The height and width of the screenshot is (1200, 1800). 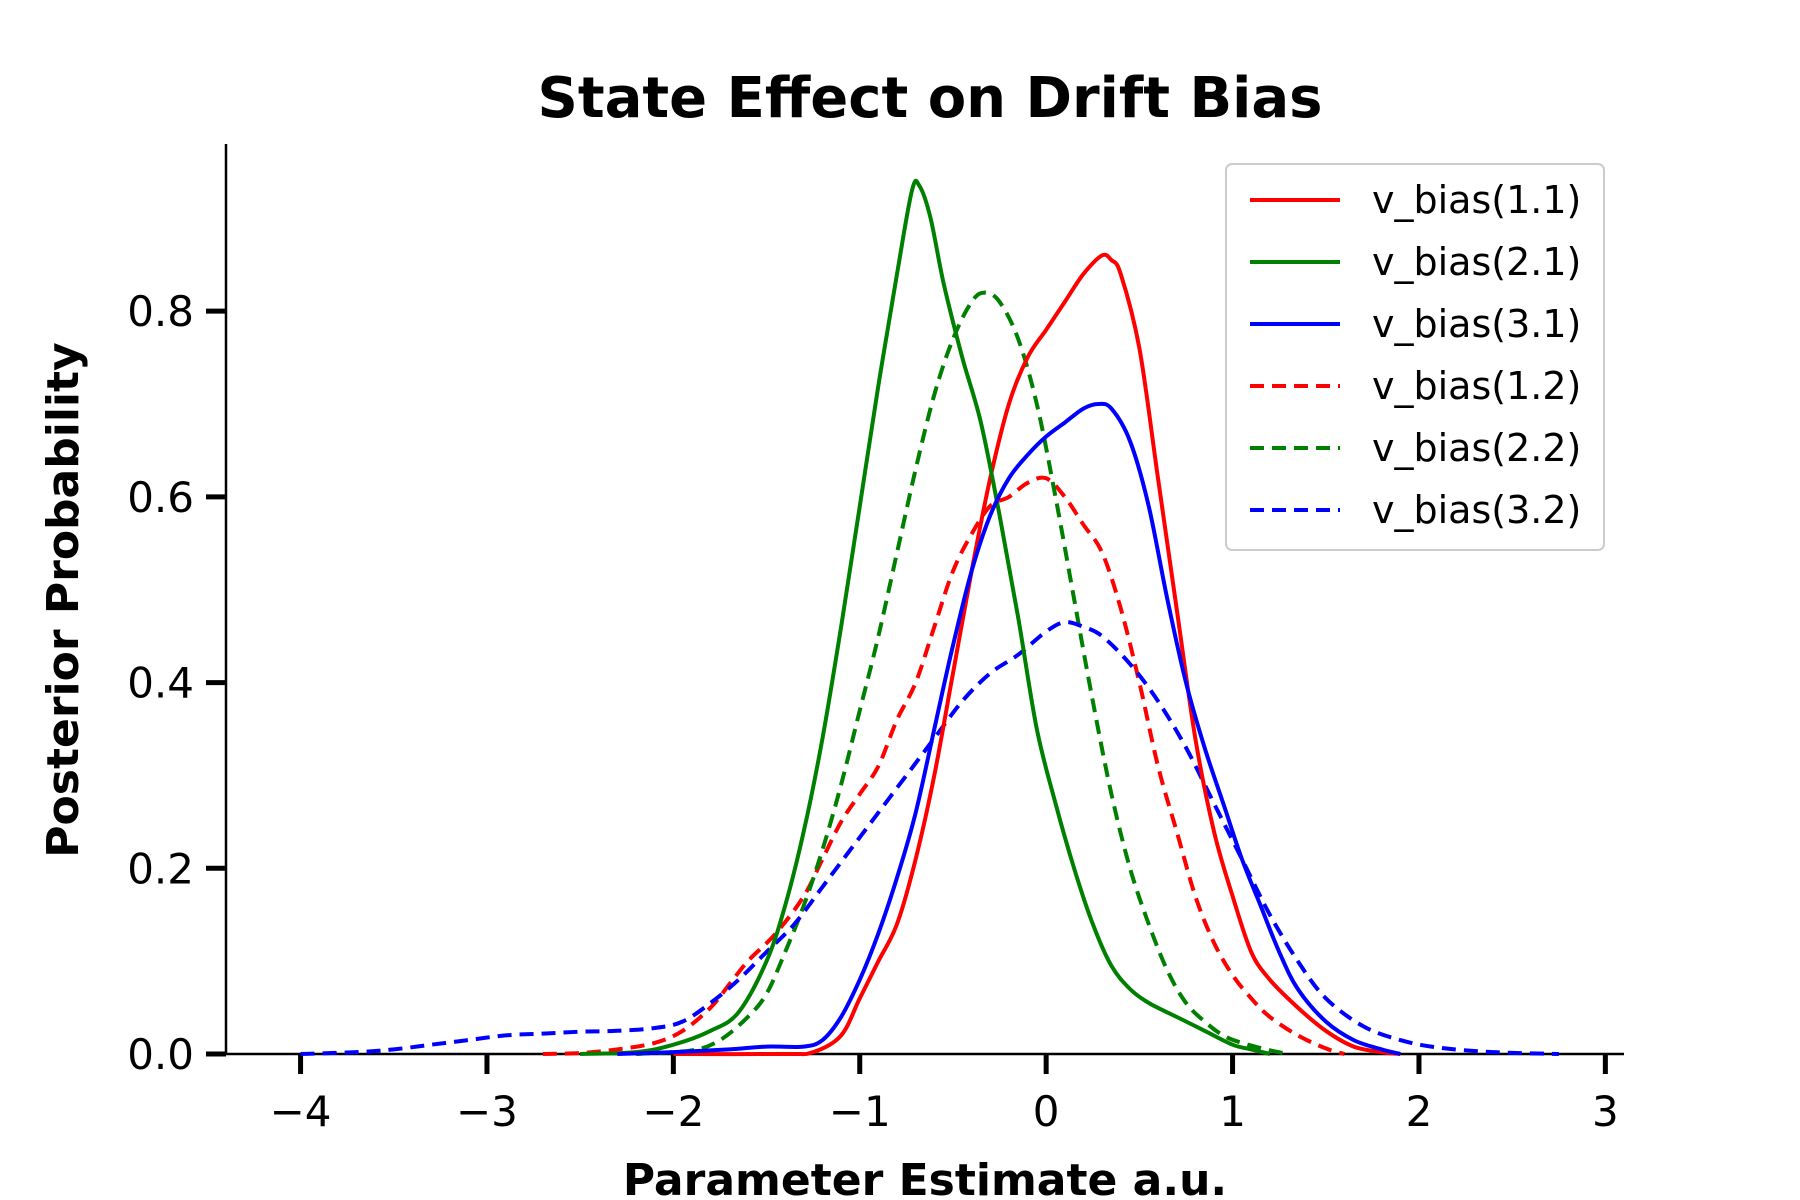 I want to click on legend-label: v_bias(2.1), so click(x=1476, y=262).